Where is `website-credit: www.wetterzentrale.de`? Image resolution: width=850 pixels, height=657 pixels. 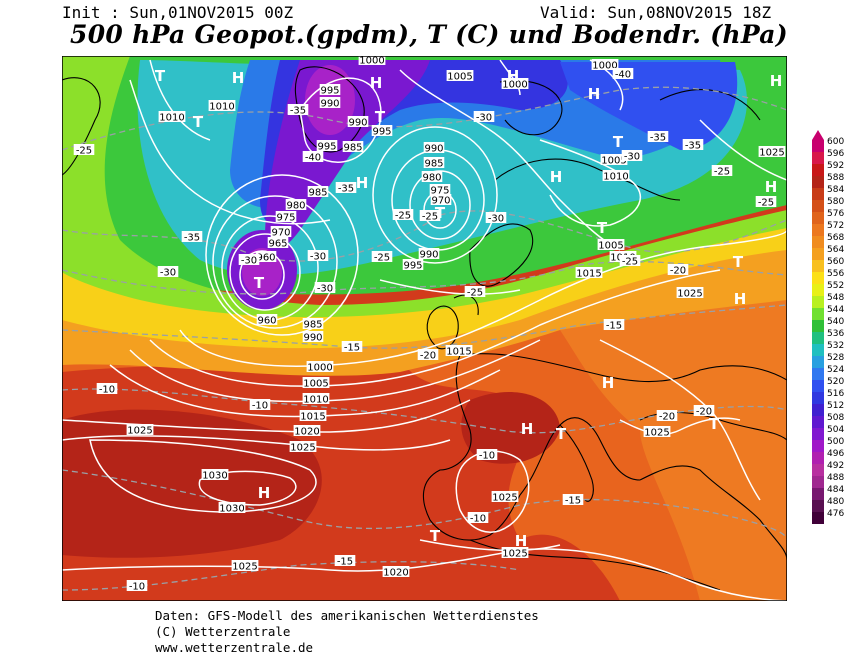
website-credit: www.wetterzentrale.de is located at coordinates (234, 647).